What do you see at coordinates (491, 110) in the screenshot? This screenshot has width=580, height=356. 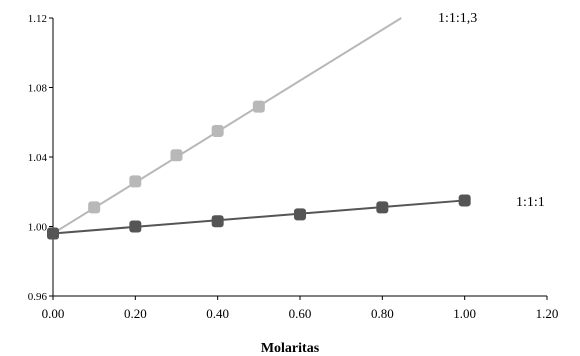 I see `series-labels: 1:1:1,3 1:1:1` at bounding box center [491, 110].